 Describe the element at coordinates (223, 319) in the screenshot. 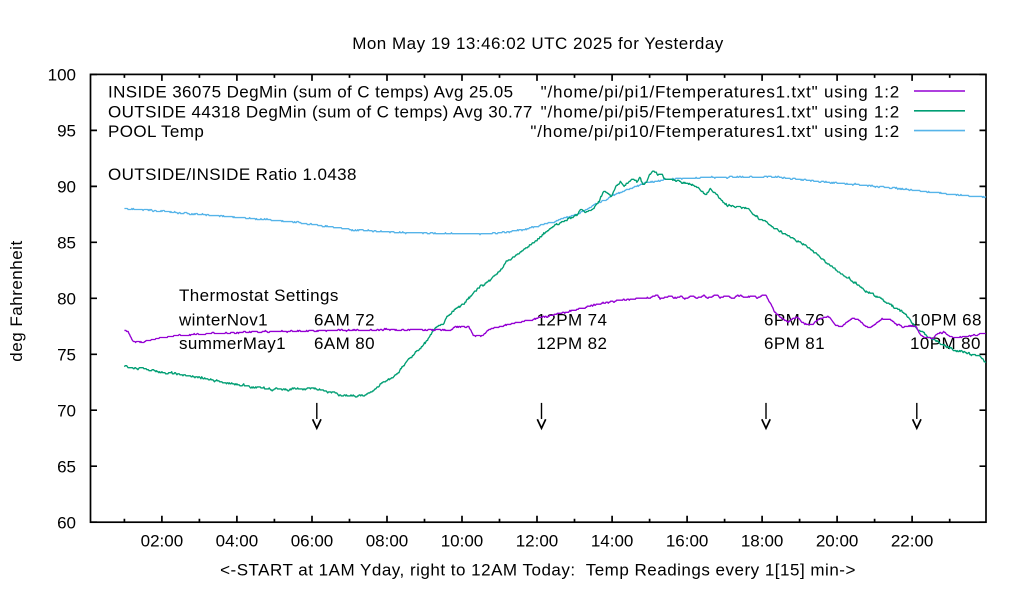

I see `svg-text: winterNov1` at that location.